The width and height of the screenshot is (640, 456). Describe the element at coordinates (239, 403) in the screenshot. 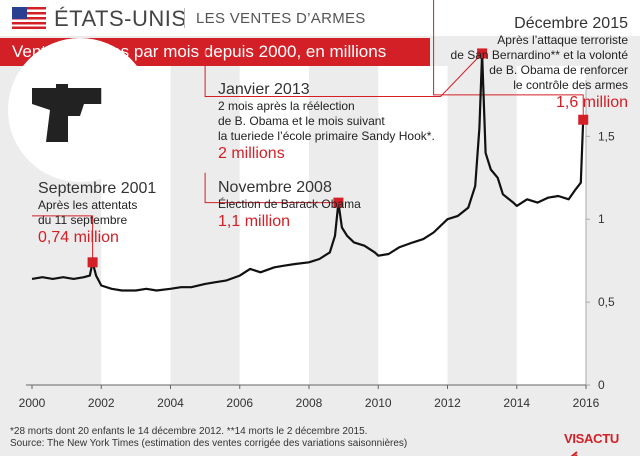

I see `x-tick-label: 2006` at that location.